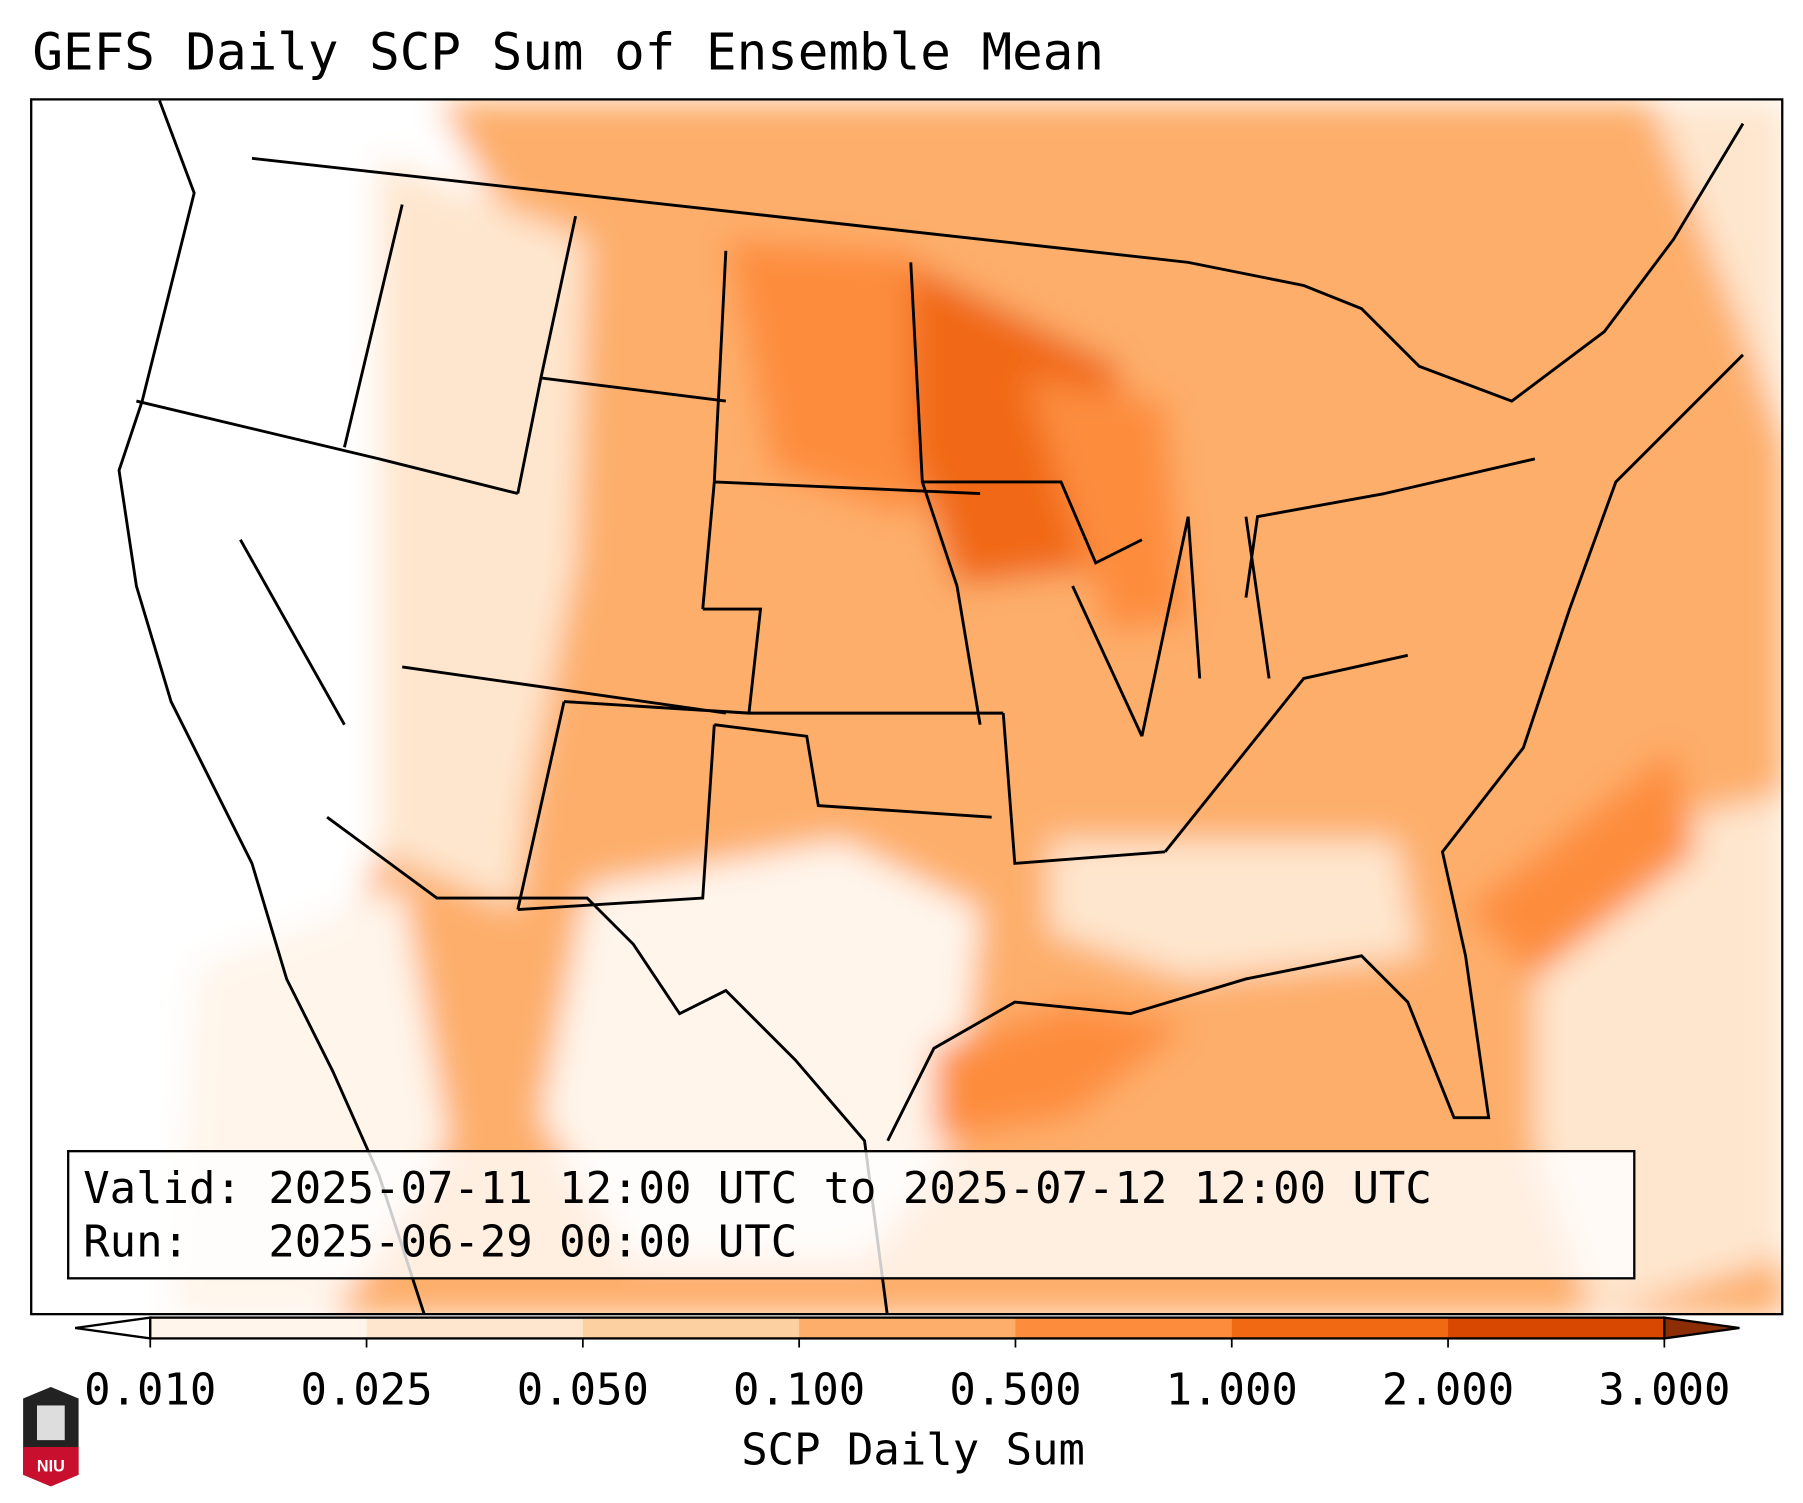 This screenshot has height=1503, width=1803. What do you see at coordinates (1701, 1328) in the screenshot?
I see `colorbar-extend-max` at bounding box center [1701, 1328].